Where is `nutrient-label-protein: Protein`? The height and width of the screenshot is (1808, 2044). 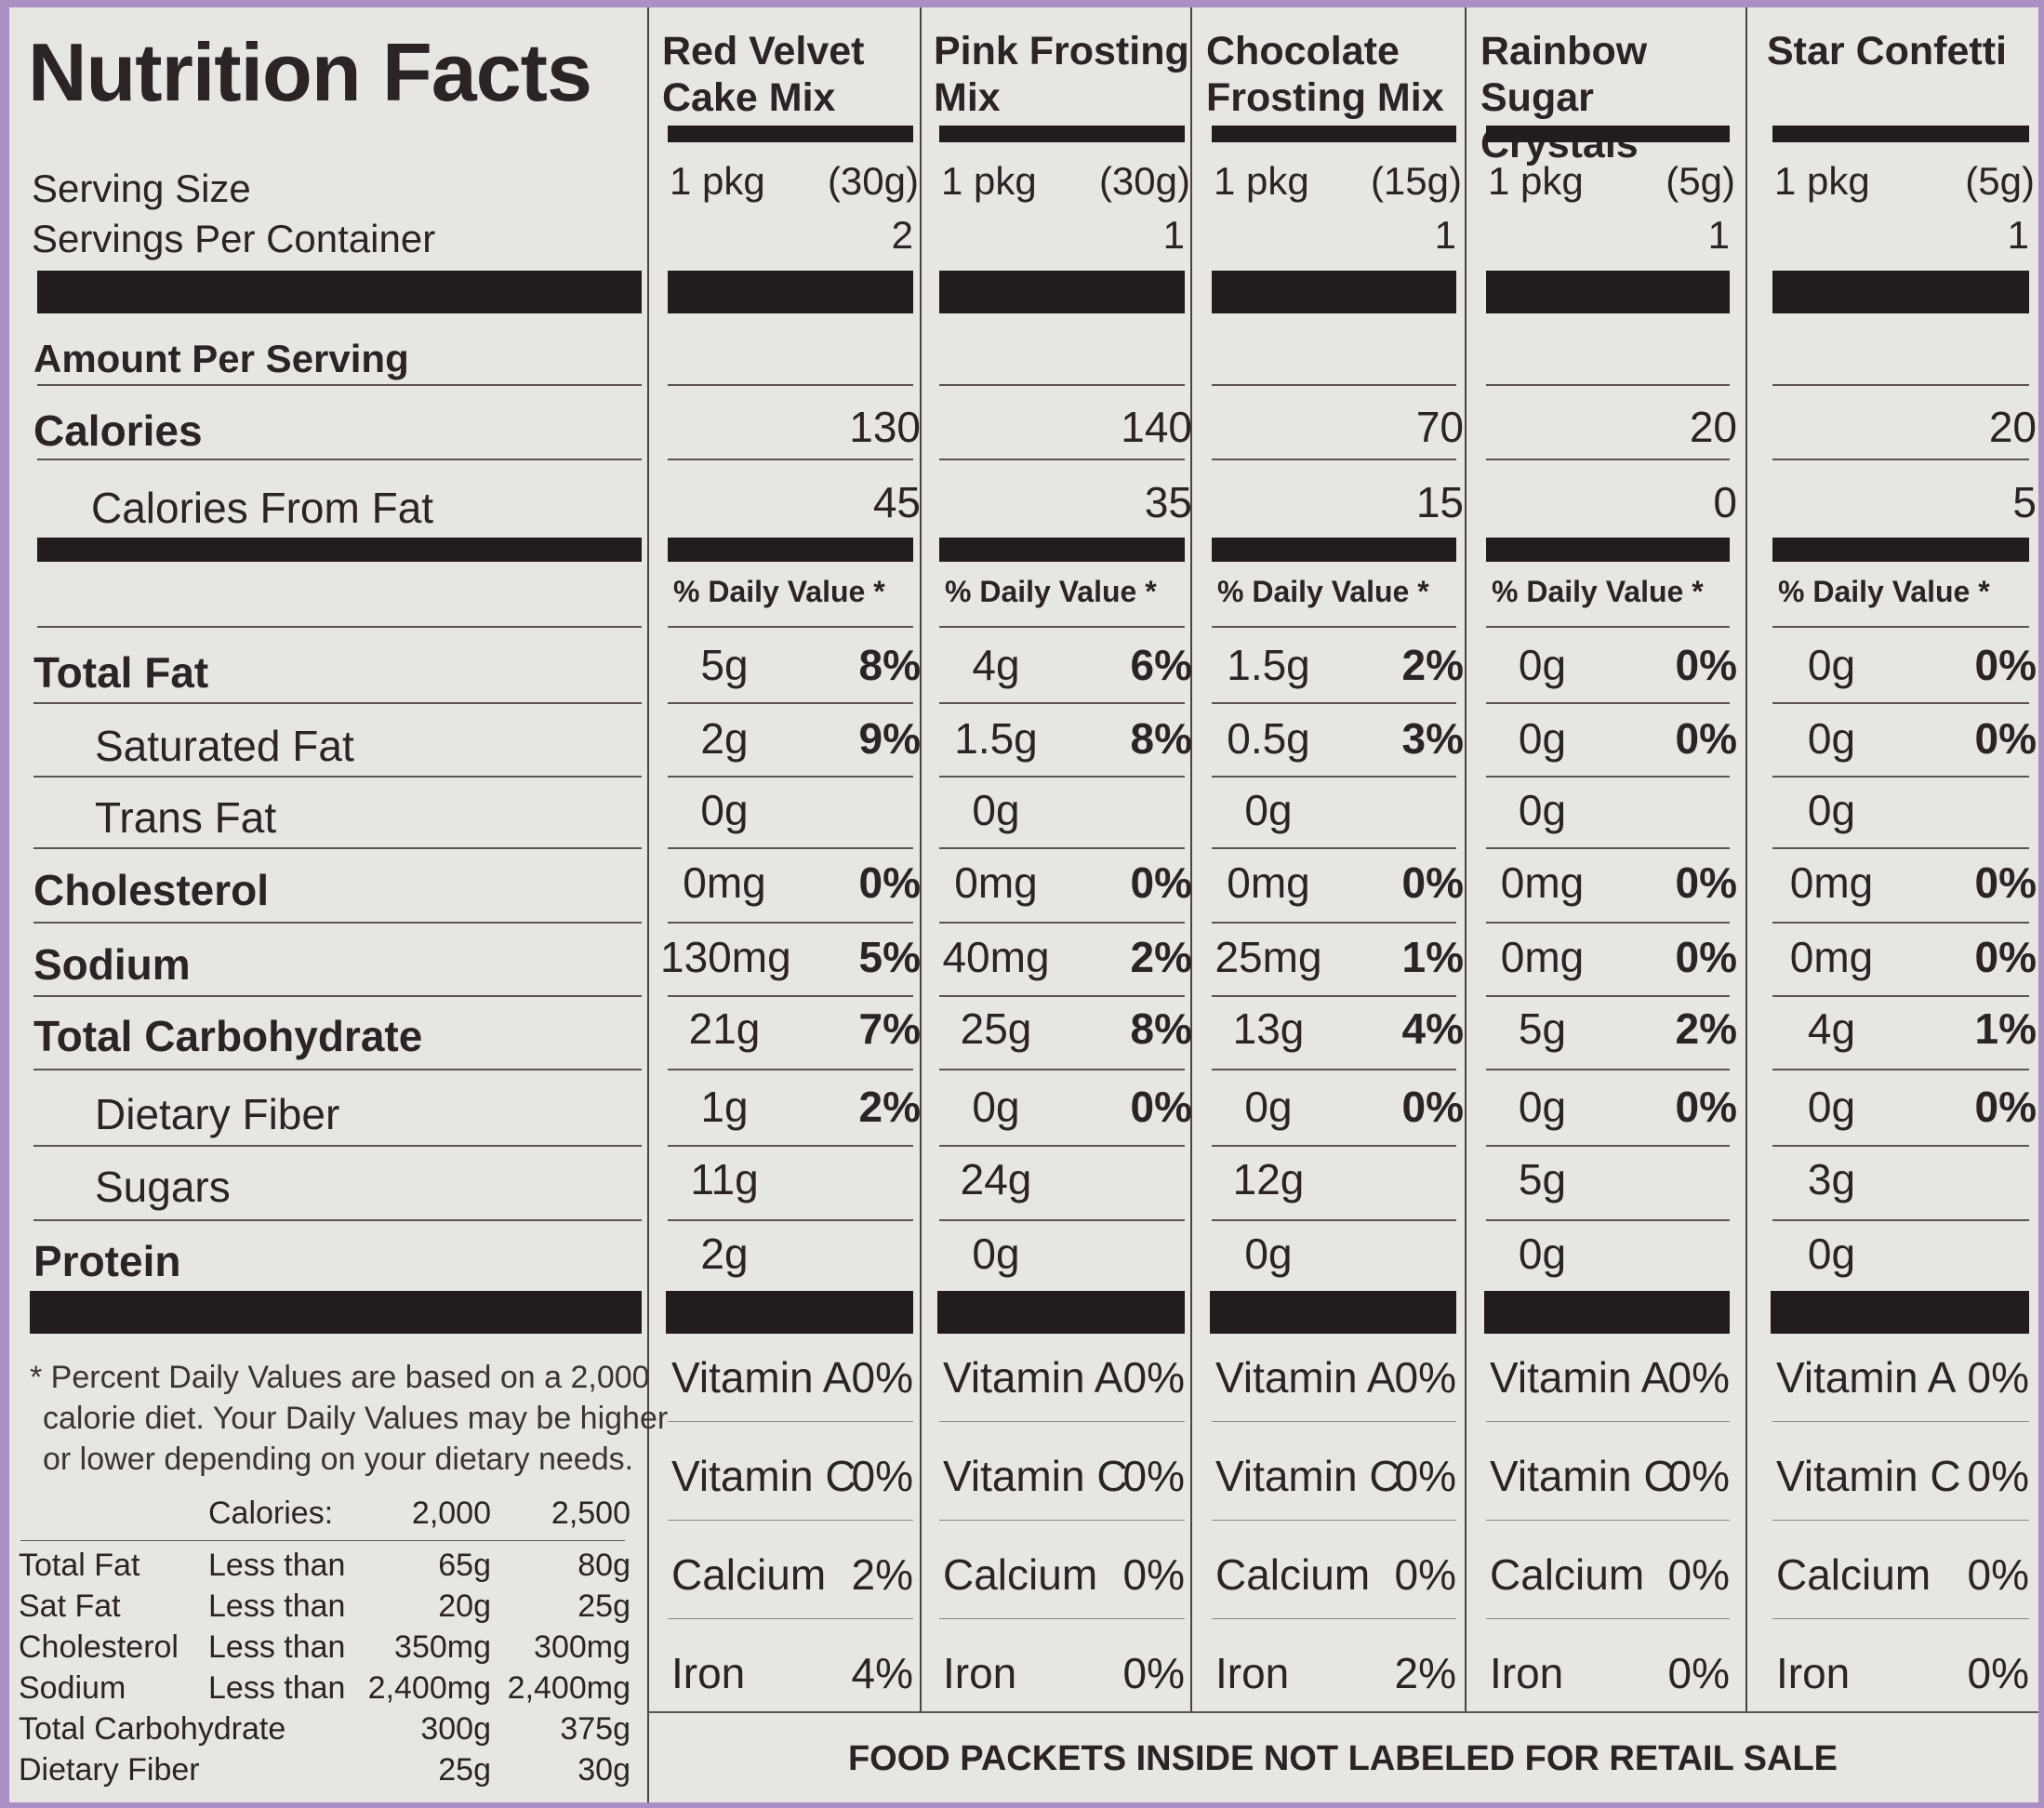
nutrient-label-protein: Protein is located at coordinates (107, 1261).